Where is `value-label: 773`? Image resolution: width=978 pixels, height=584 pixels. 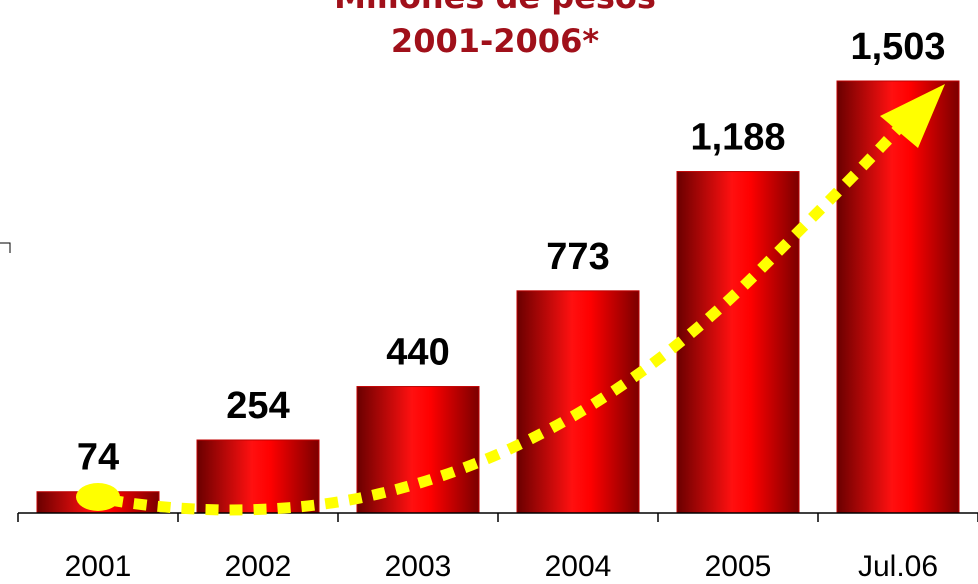 value-label: 773 is located at coordinates (577, 257).